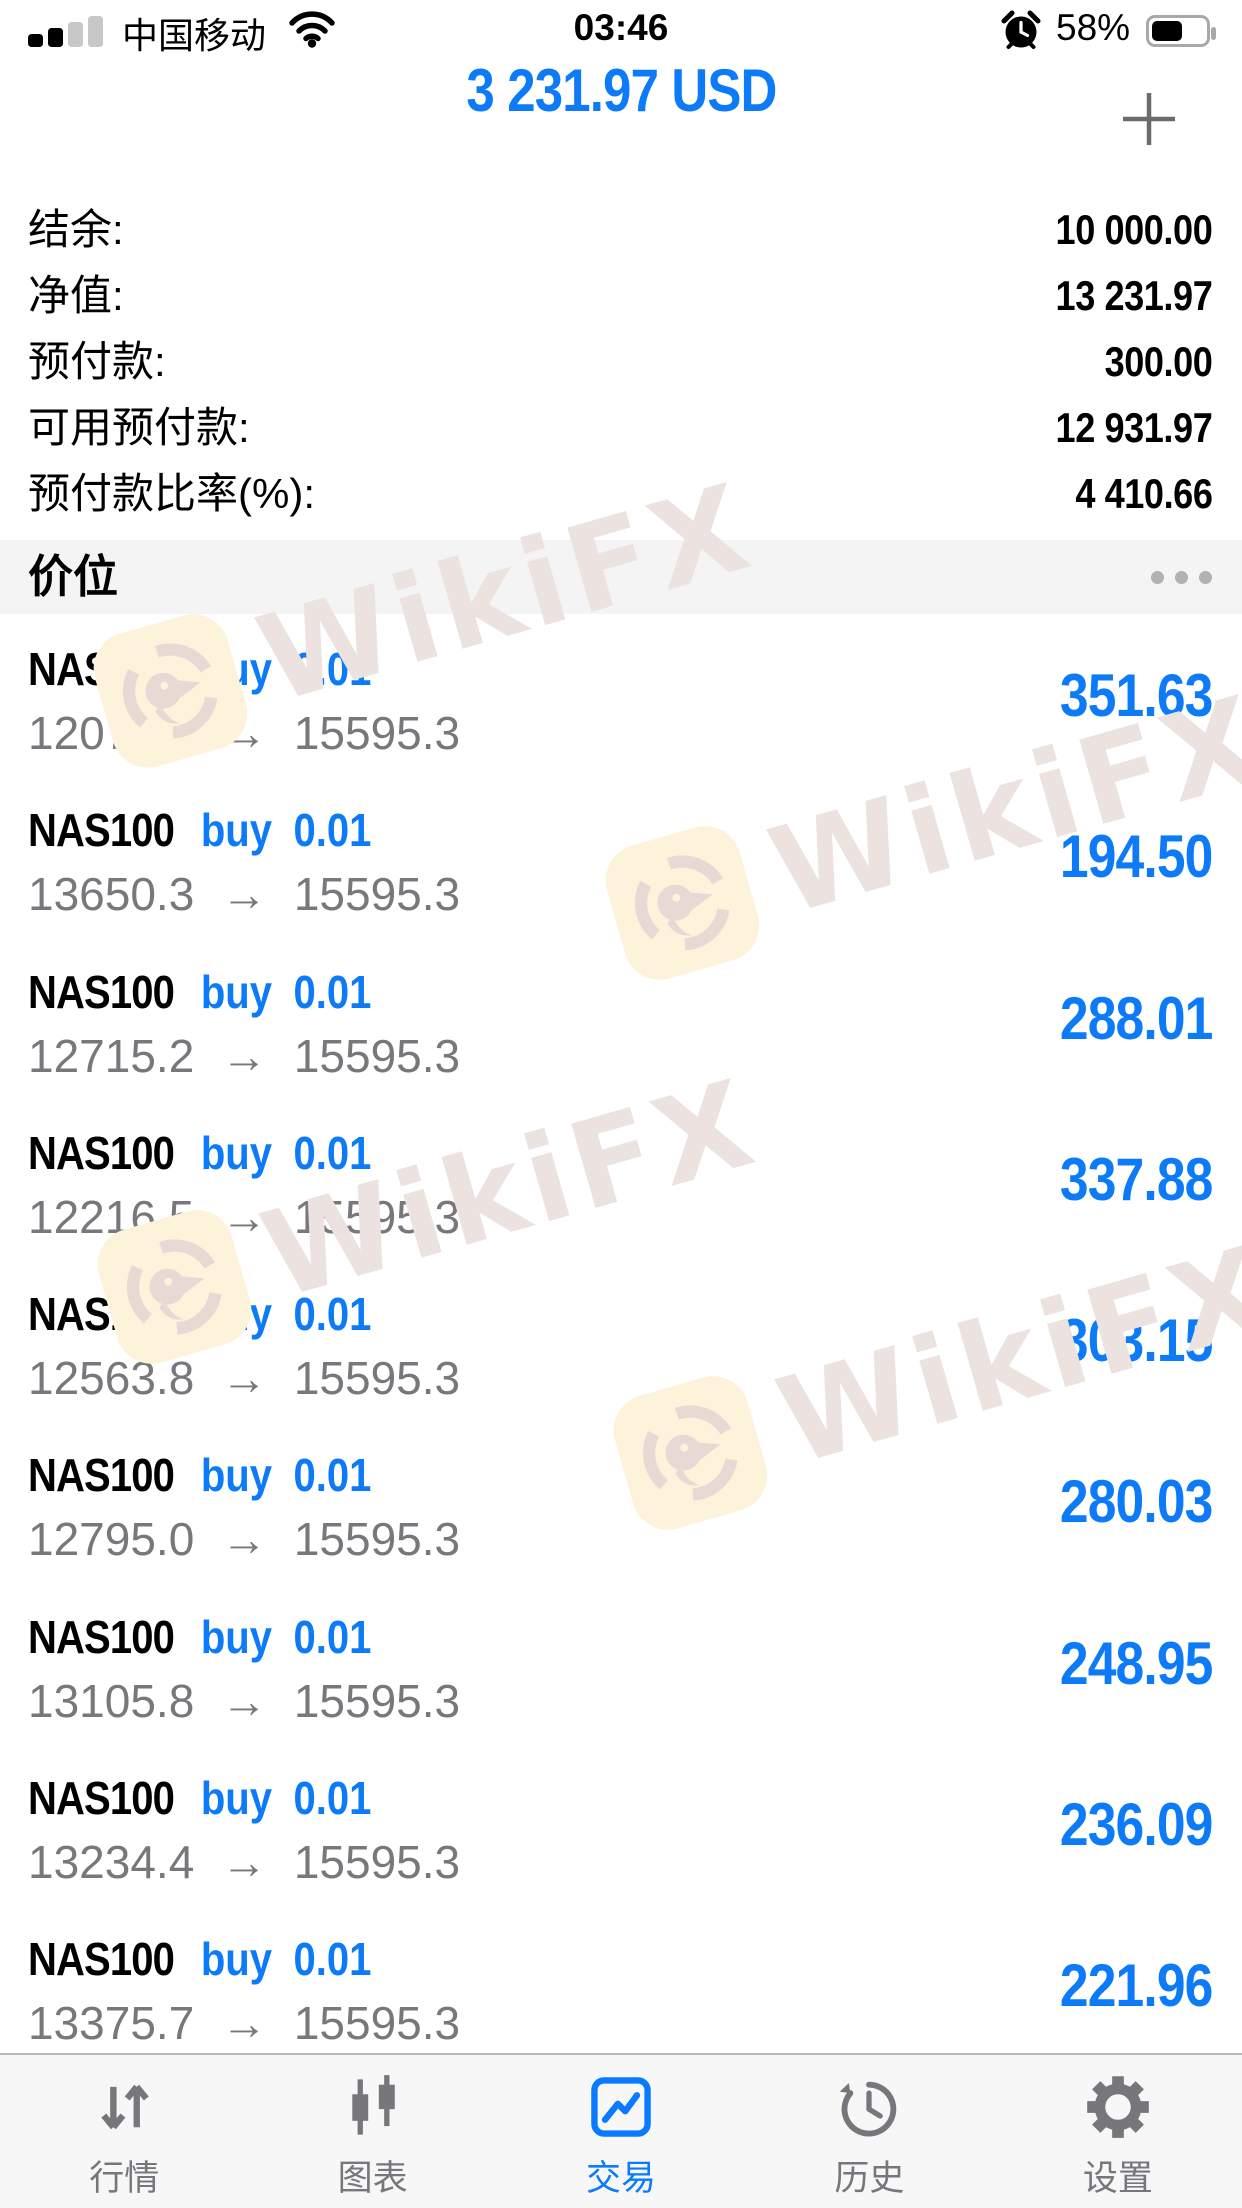 The height and width of the screenshot is (2208, 1242). I want to click on candlestick-icon, so click(373, 2105).